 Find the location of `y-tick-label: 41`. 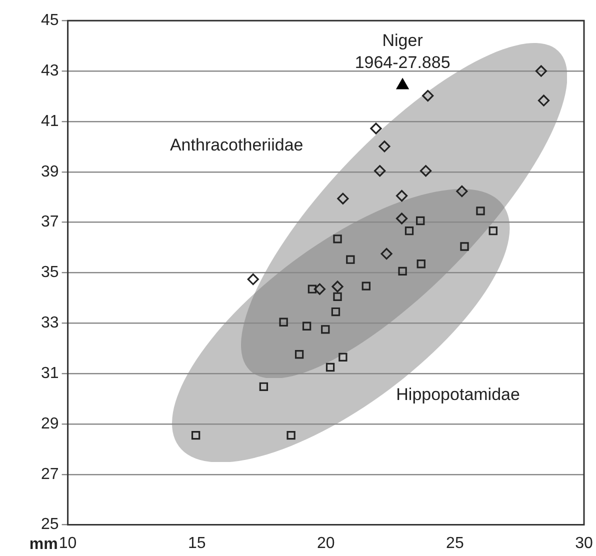

y-tick-label: 41 is located at coordinates (50, 121).